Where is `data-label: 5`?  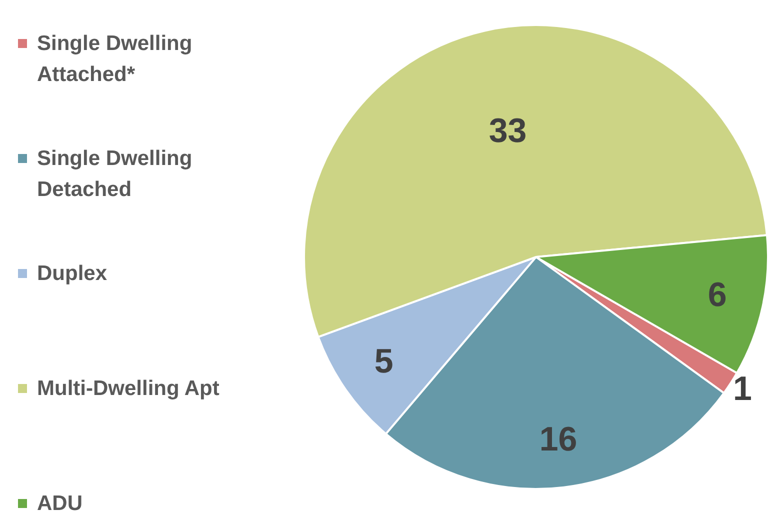
data-label: 5 is located at coordinates (384, 361).